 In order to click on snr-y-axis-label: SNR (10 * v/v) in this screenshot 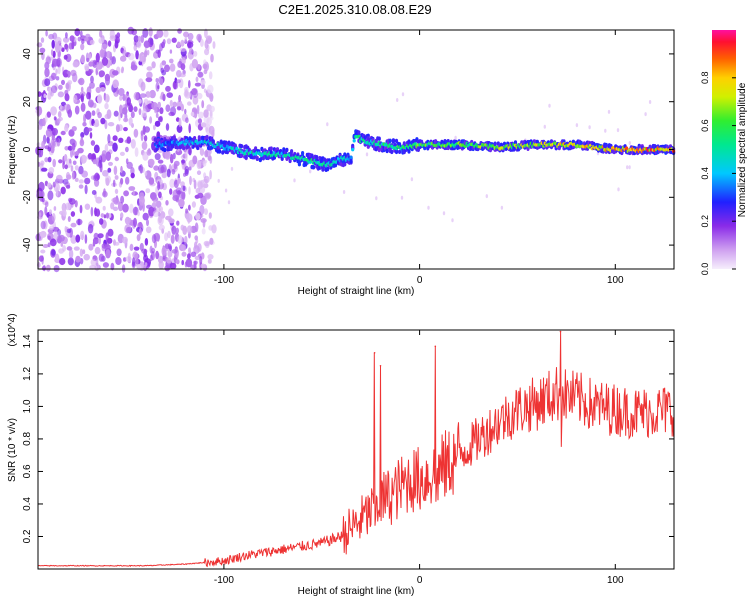, I will do `click(12, 450)`.